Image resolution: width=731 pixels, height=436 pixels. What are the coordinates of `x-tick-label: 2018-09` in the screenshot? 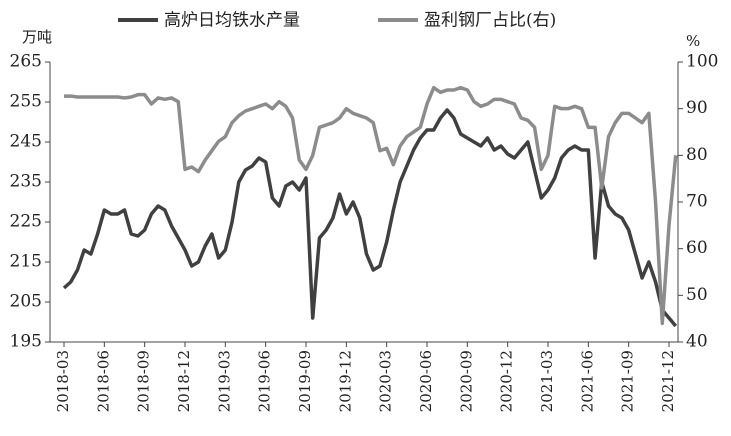 It's located at (144, 381).